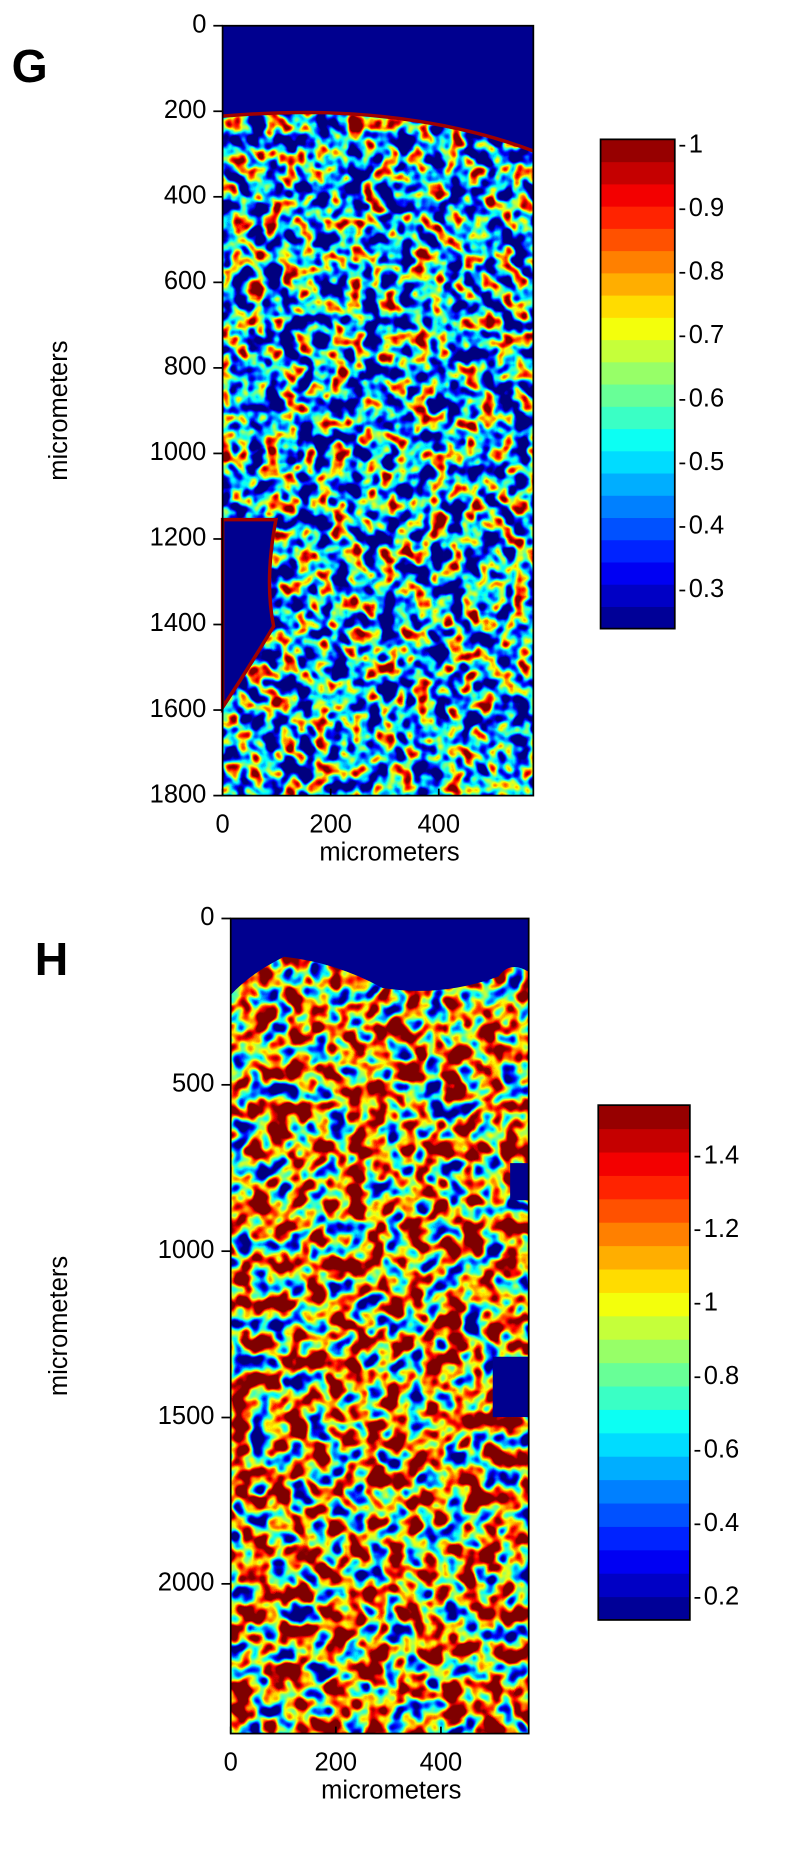 The image size is (800, 1859). What do you see at coordinates (186, 1416) in the screenshot?
I see `y-tick-label: 1500` at bounding box center [186, 1416].